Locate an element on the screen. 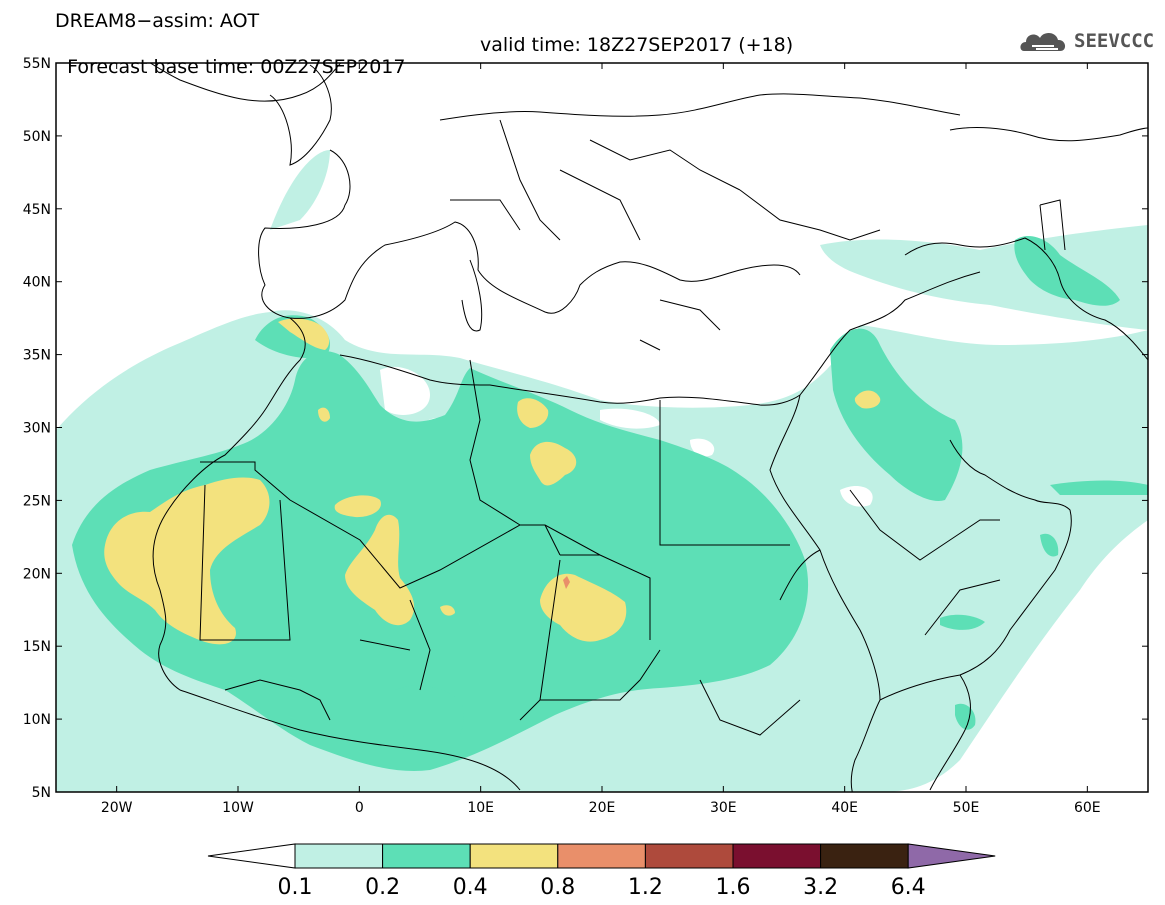  aot-peak-spot is located at coordinates (566, 582).